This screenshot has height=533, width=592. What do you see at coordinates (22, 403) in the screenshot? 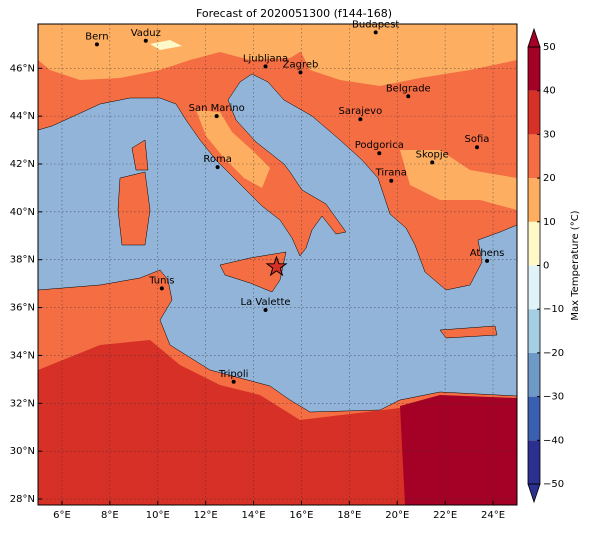
I see `y-tick-label: 32°N` at bounding box center [22, 403].